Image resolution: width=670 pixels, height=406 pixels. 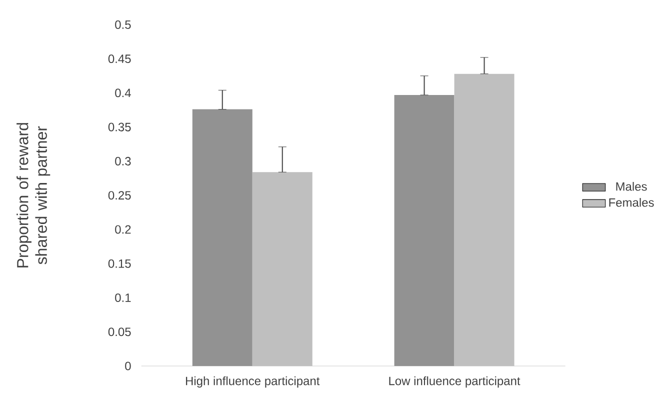 I want to click on legend-label: Females, so click(x=631, y=202).